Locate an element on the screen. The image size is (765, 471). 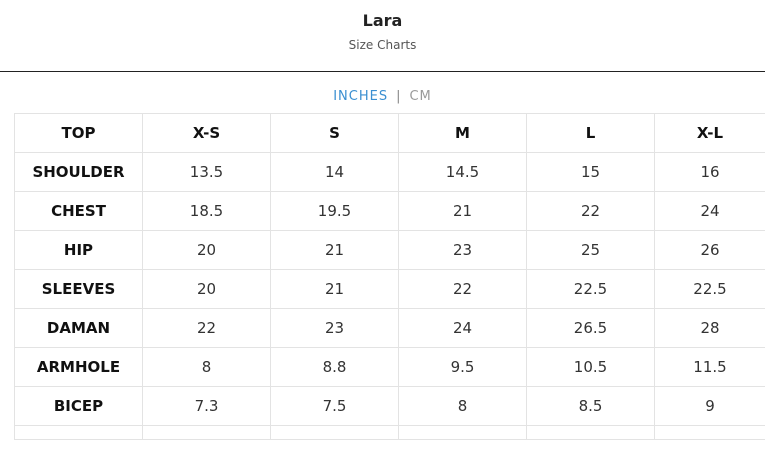
column-header-l: L is located at coordinates (590, 133).